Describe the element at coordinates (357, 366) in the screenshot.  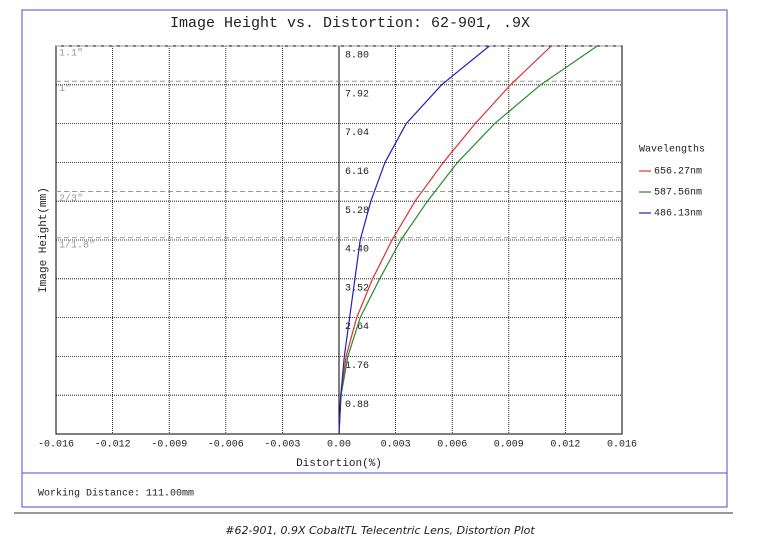
I see `y-tick-label: 1.76` at that location.